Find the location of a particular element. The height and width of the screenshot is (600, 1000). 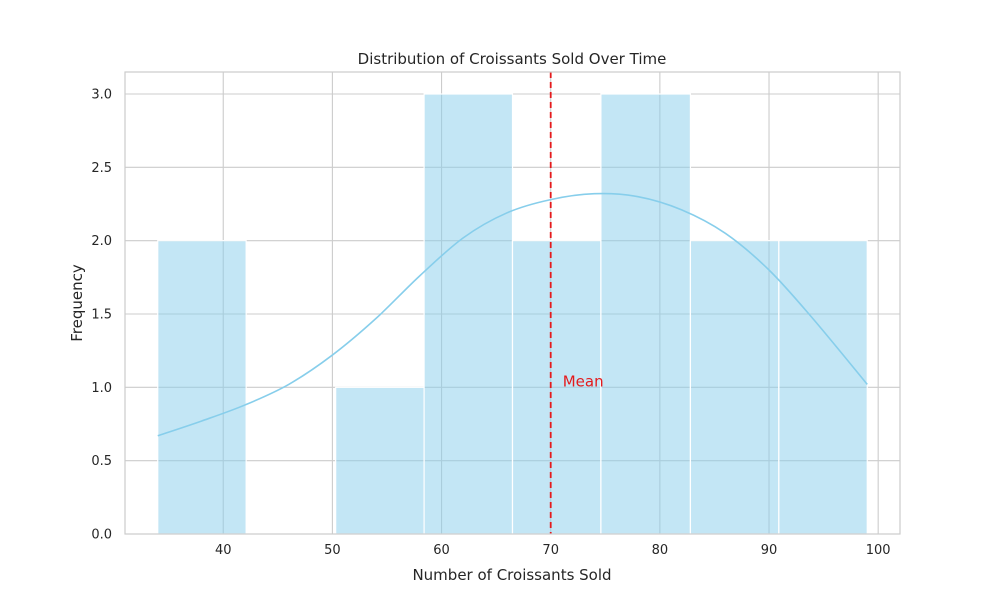

x-tick-label: 70 is located at coordinates (550, 550).